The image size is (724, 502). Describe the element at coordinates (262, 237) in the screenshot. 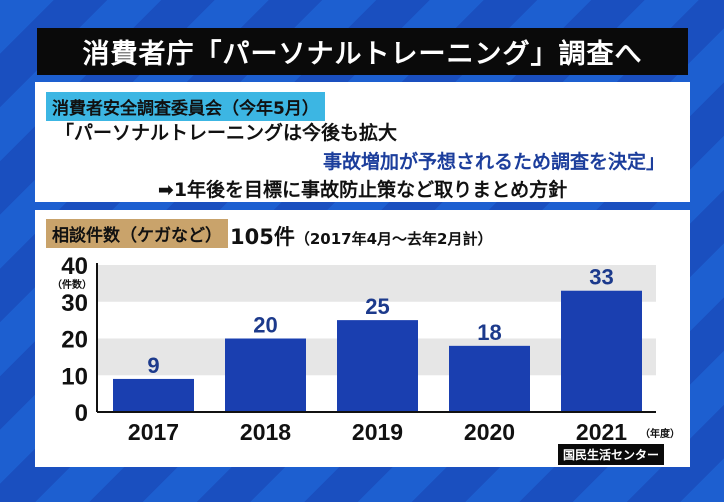

I see `total-value: 105件` at that location.